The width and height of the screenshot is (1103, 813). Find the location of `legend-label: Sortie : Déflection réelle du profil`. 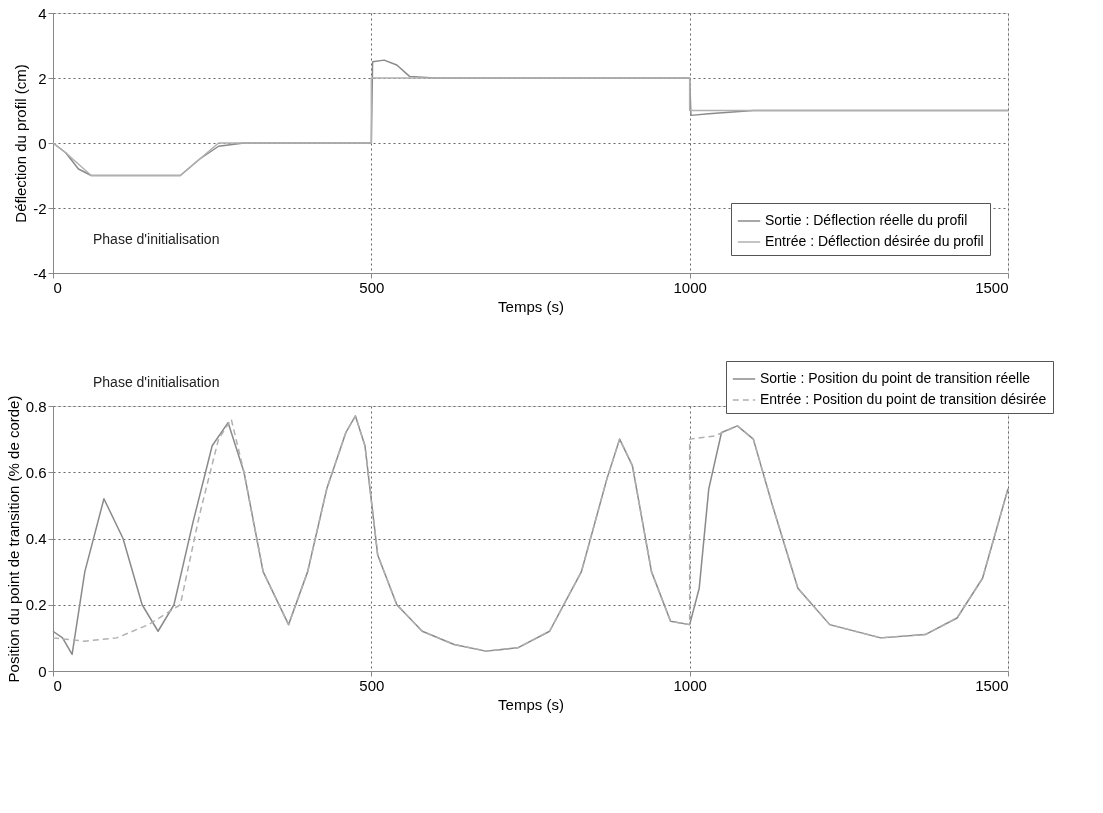

legend-label: Sortie : Déflection réelle du profil is located at coordinates (866, 220).